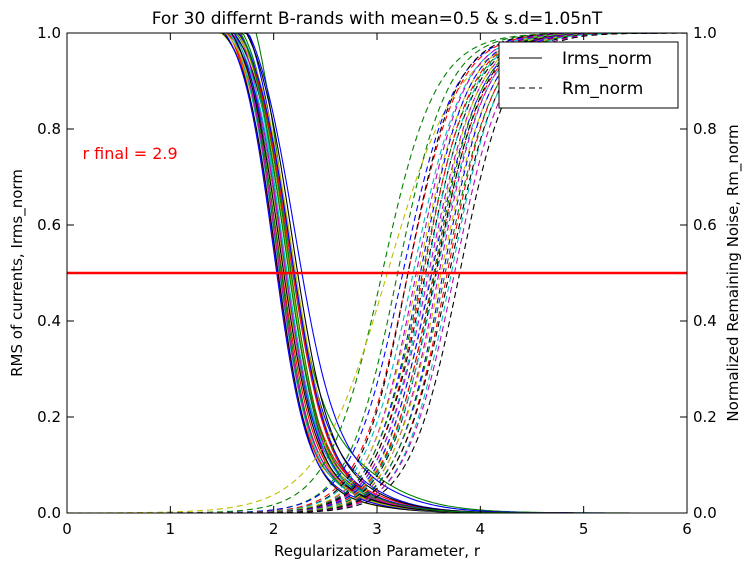 Image resolution: width=754 pixels, height=570 pixels. I want to click on legend-box, so click(588, 75).